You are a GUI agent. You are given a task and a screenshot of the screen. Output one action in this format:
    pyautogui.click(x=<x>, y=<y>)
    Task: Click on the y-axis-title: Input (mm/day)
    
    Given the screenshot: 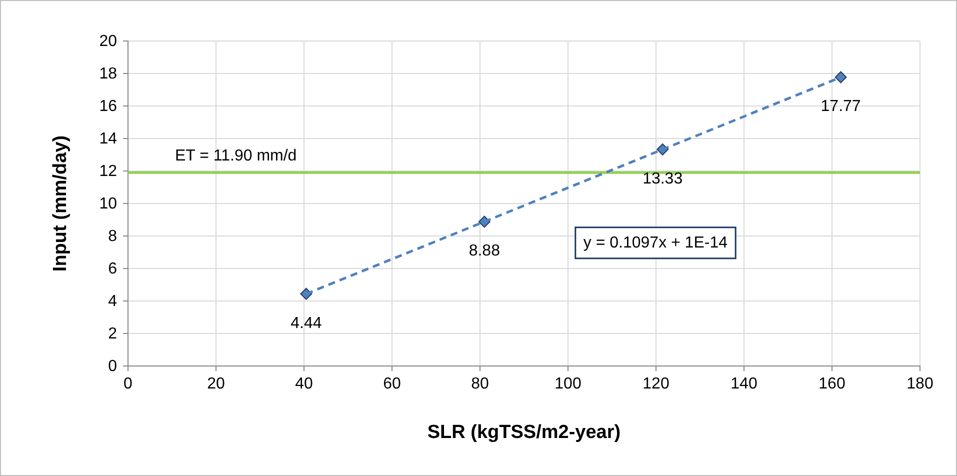 What is the action you would take?
    pyautogui.click(x=60, y=203)
    